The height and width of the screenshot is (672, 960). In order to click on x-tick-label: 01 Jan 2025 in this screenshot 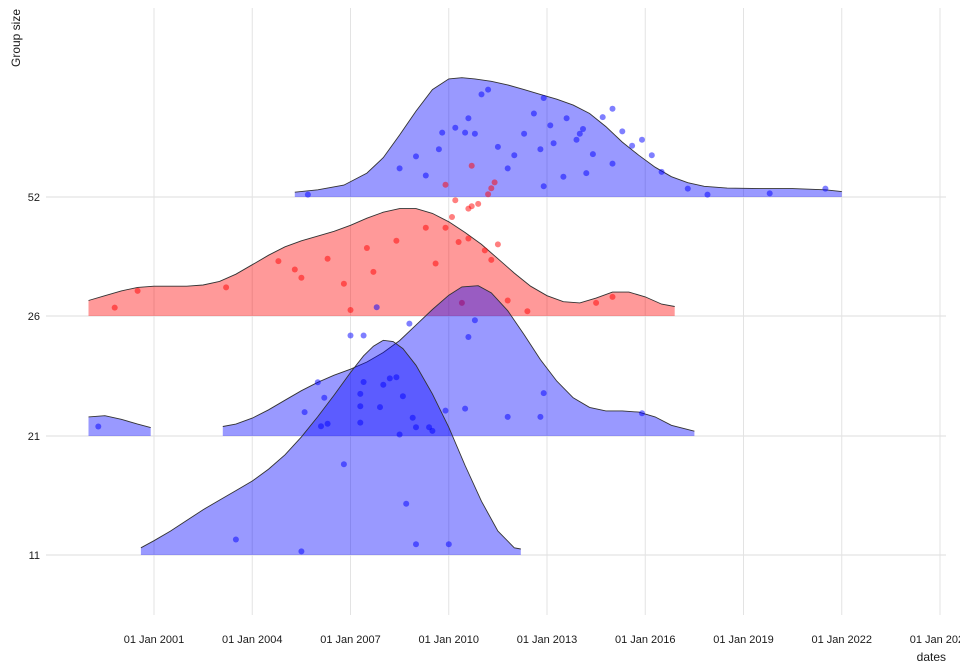, I will do `click(935, 640)`.